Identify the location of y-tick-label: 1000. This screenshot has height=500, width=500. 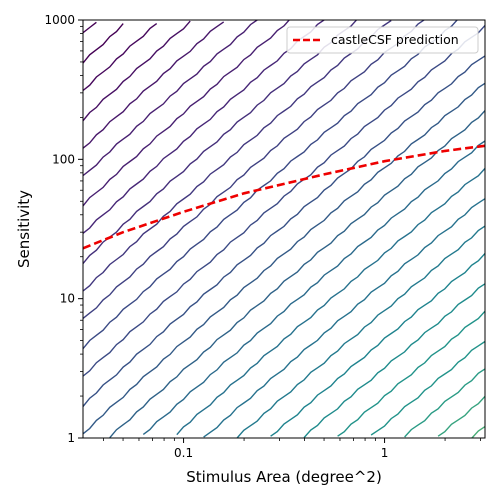
(59, 20).